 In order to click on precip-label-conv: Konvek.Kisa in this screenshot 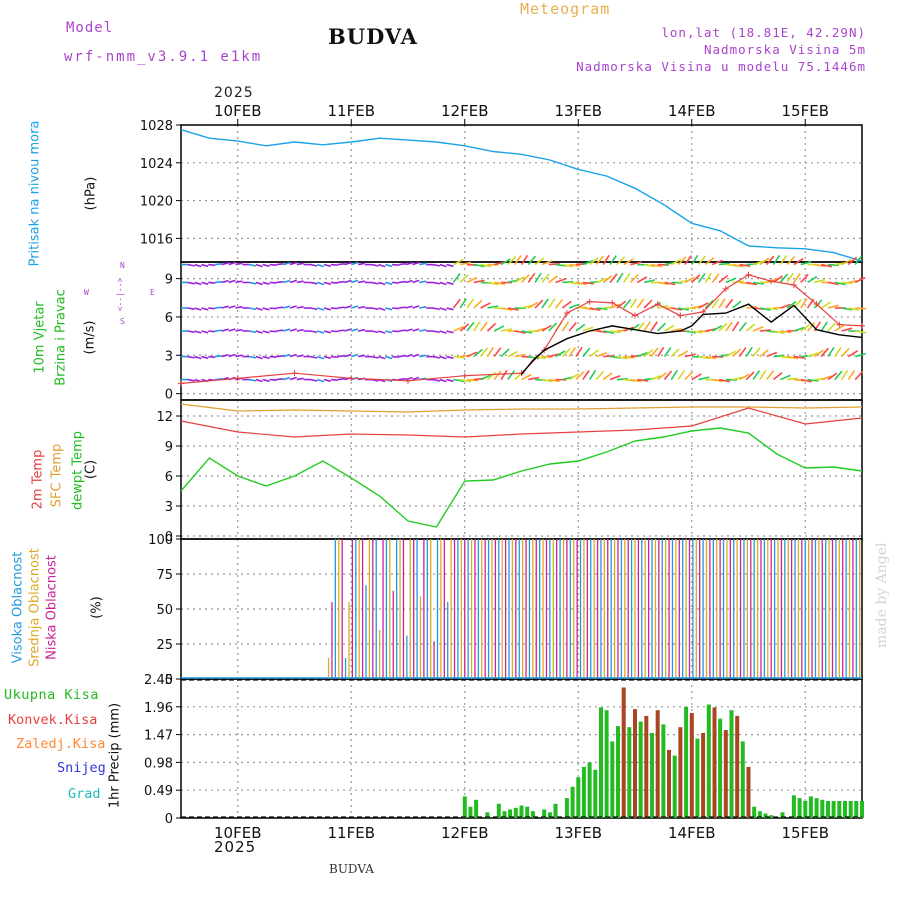, I will do `click(53, 720)`.